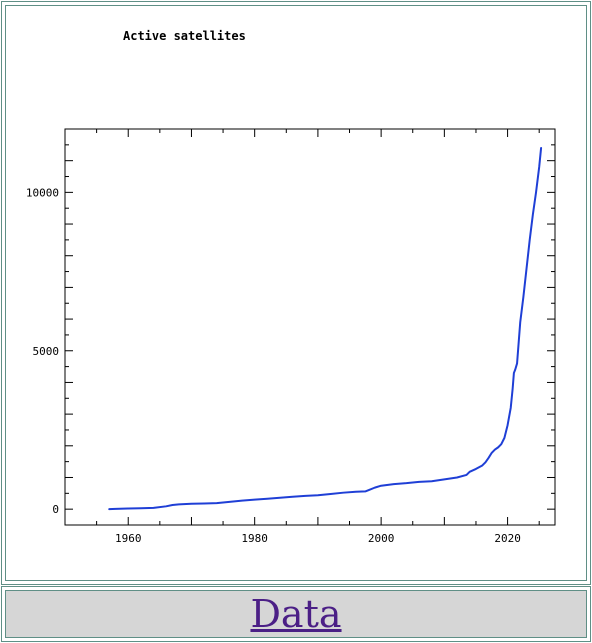  What do you see at coordinates (184, 36) in the screenshot?
I see `chart-title: Active satellites` at bounding box center [184, 36].